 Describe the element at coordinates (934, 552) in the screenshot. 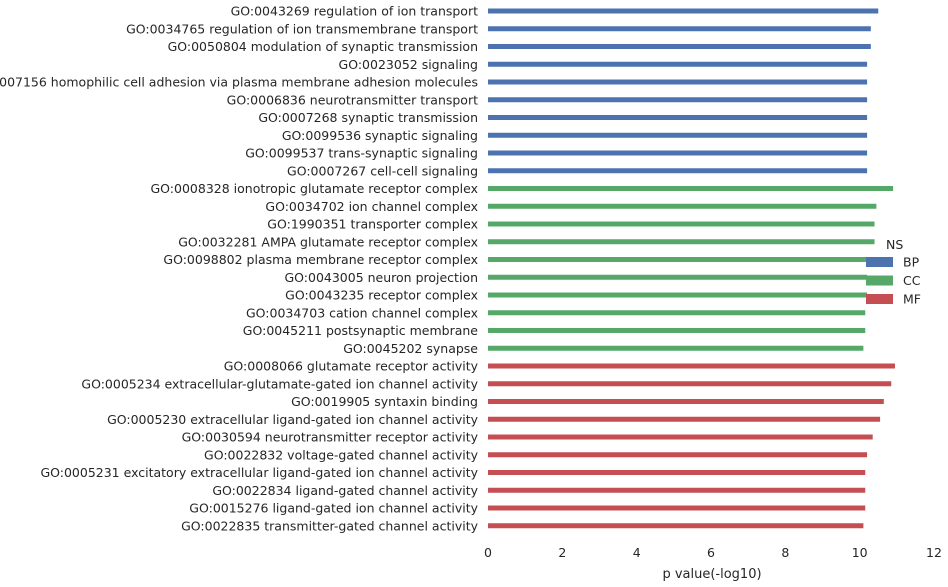

I see `x-tick-label: 12` at that location.